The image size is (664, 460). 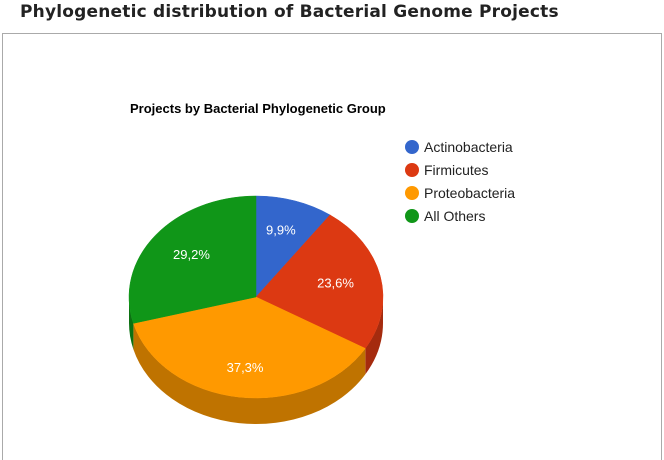 What do you see at coordinates (245, 367) in the screenshot?
I see `data-label-proteobacteria: 37,3%` at bounding box center [245, 367].